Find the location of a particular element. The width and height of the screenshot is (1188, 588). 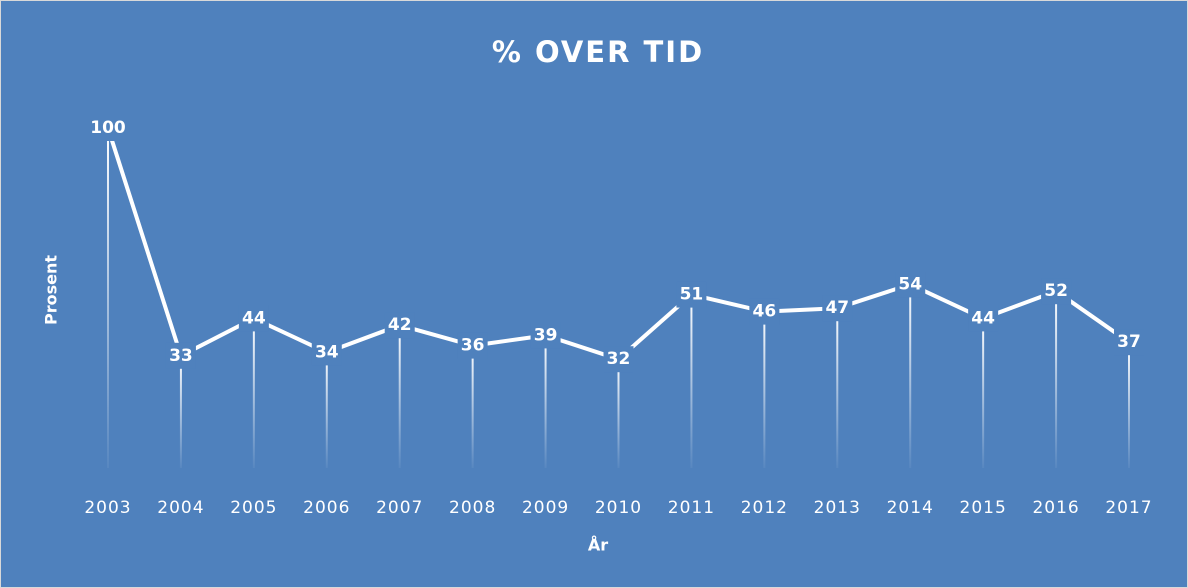

x-tick-label: 2004 is located at coordinates (180, 508).